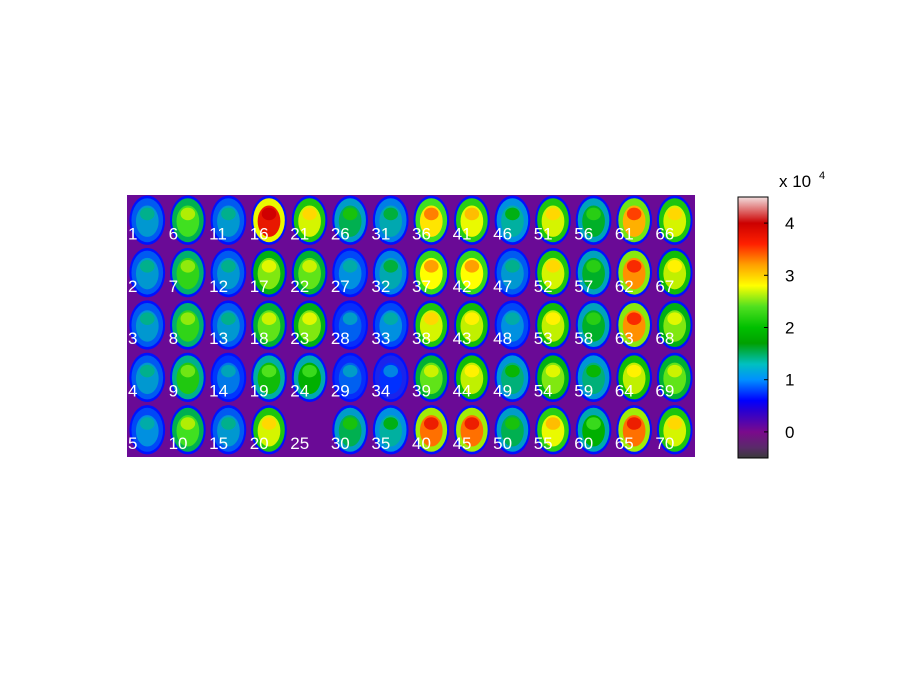 The width and height of the screenshot is (900, 675). What do you see at coordinates (147, 272) in the screenshot?
I see `montage-tile: 2` at bounding box center [147, 272].